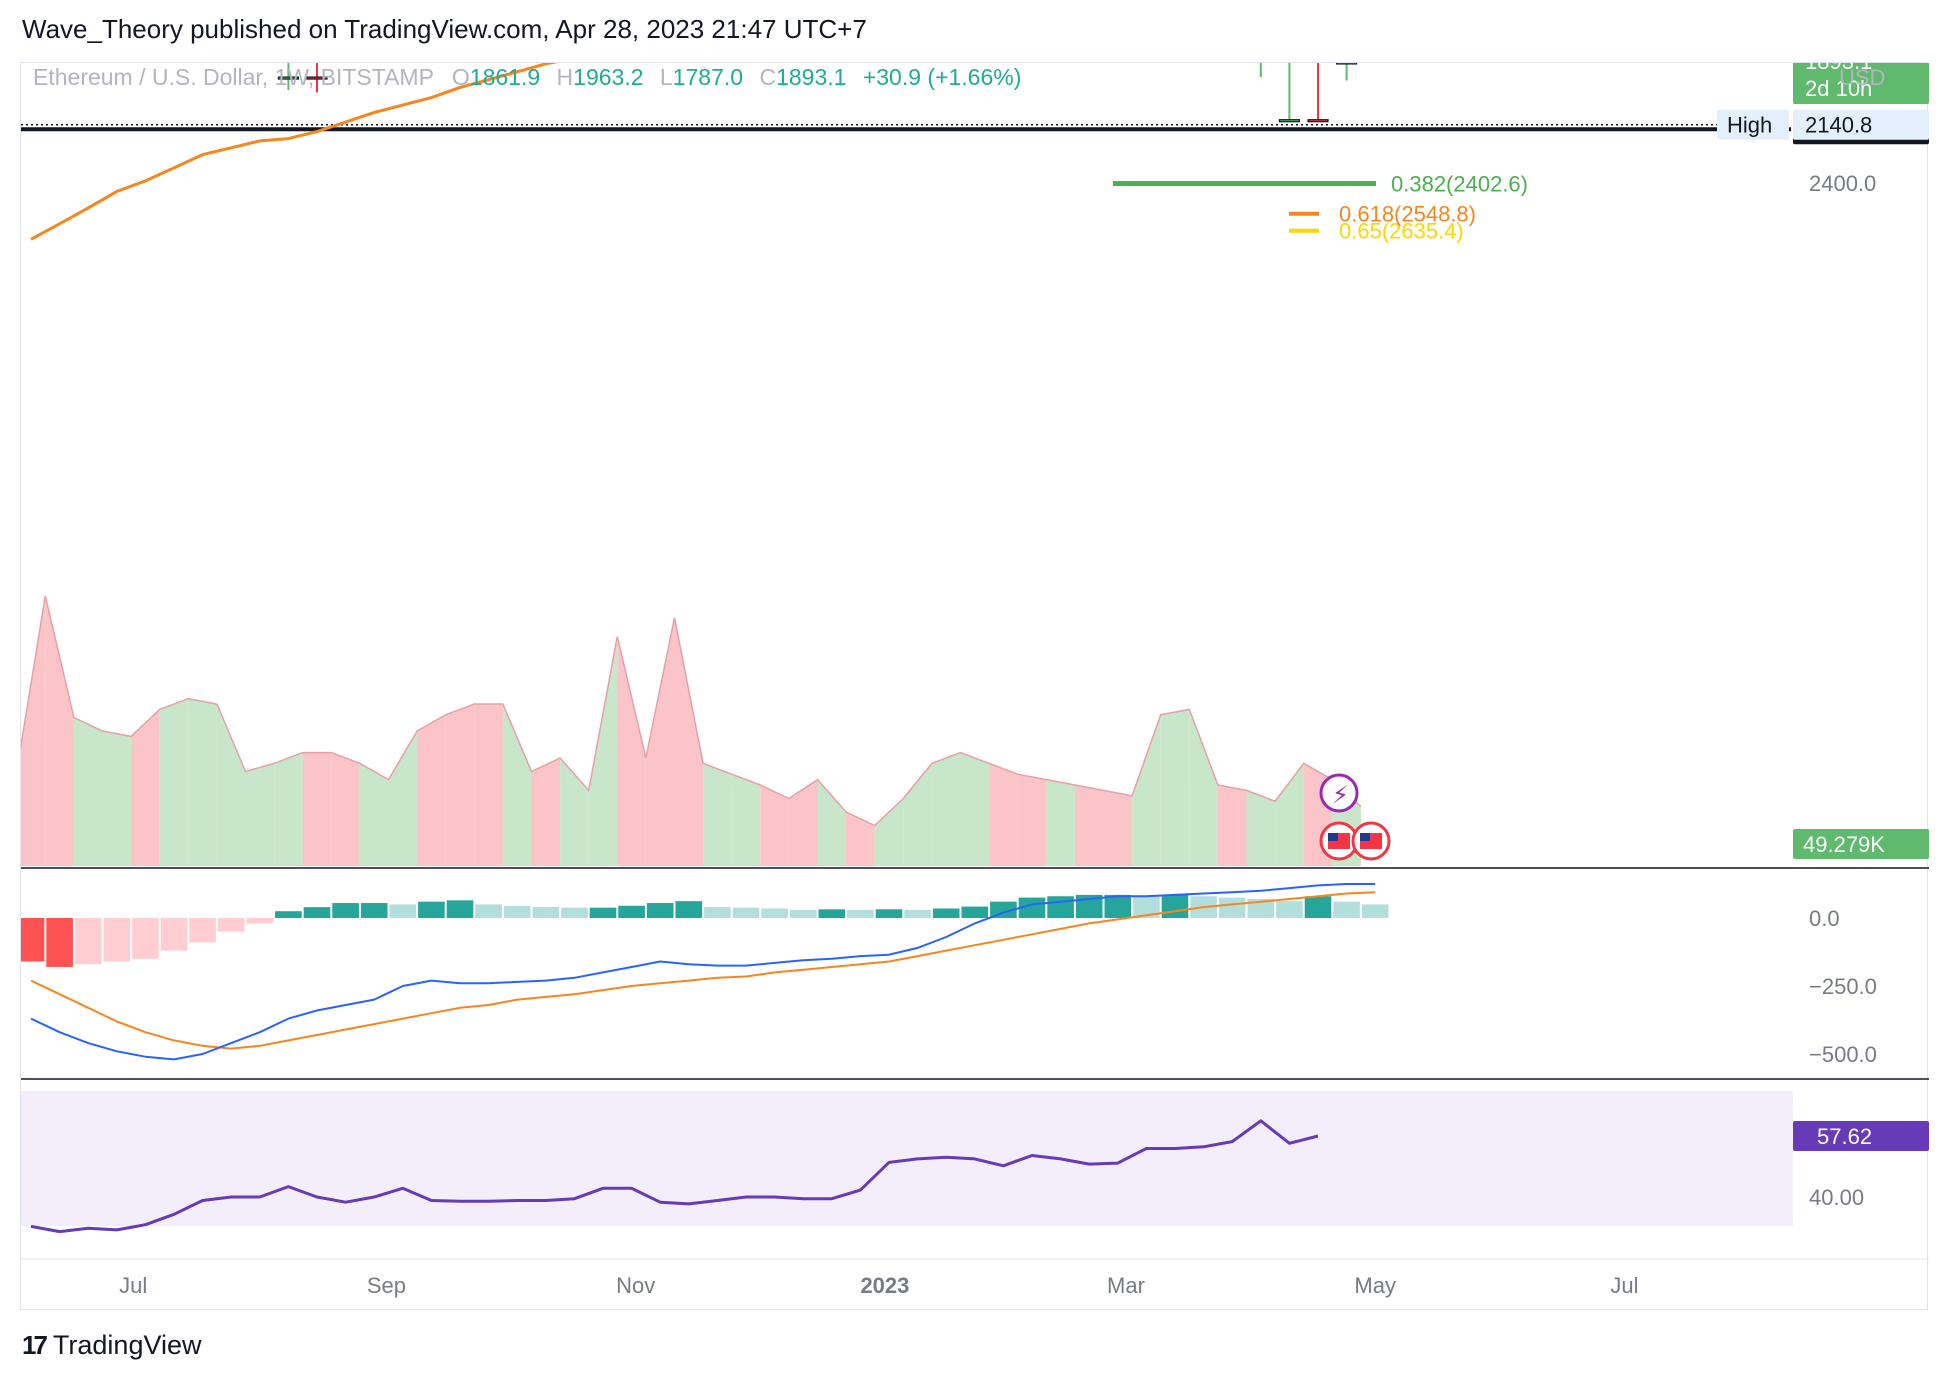 The image size is (1940, 1378). What do you see at coordinates (1749, 125) in the screenshot?
I see `extreme-tag-label: High` at bounding box center [1749, 125].